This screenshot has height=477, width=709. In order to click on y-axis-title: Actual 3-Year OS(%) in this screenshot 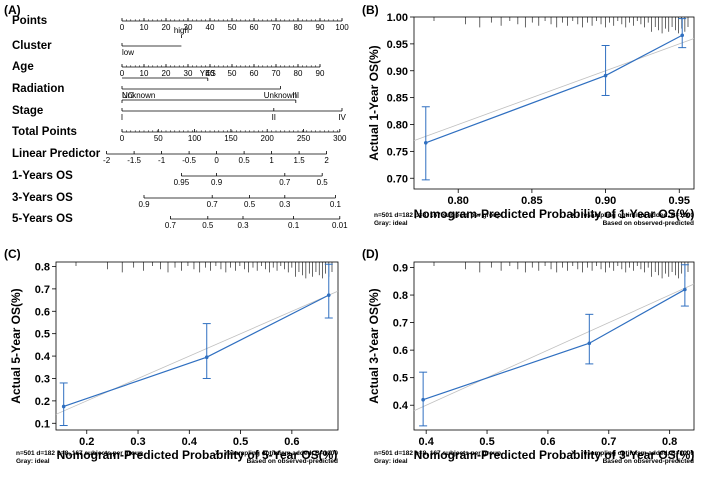, I will do `click(374, 345)`.